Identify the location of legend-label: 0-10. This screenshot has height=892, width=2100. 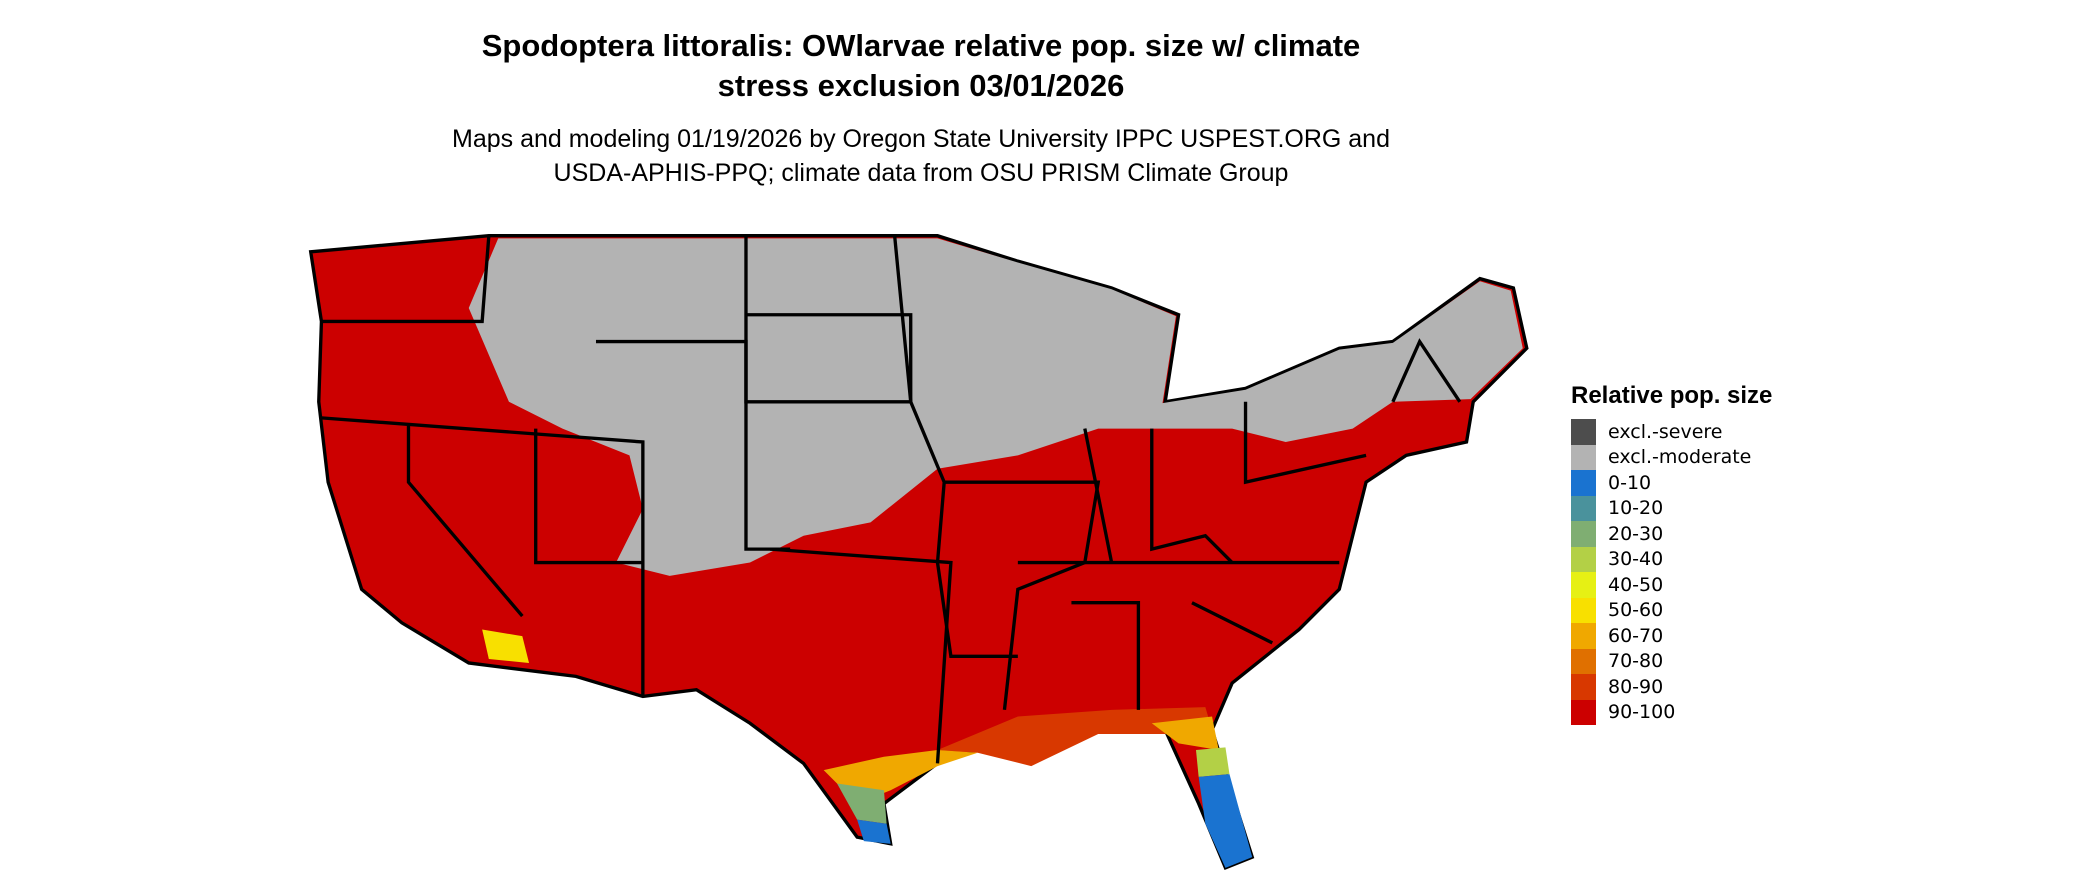
(1630, 482).